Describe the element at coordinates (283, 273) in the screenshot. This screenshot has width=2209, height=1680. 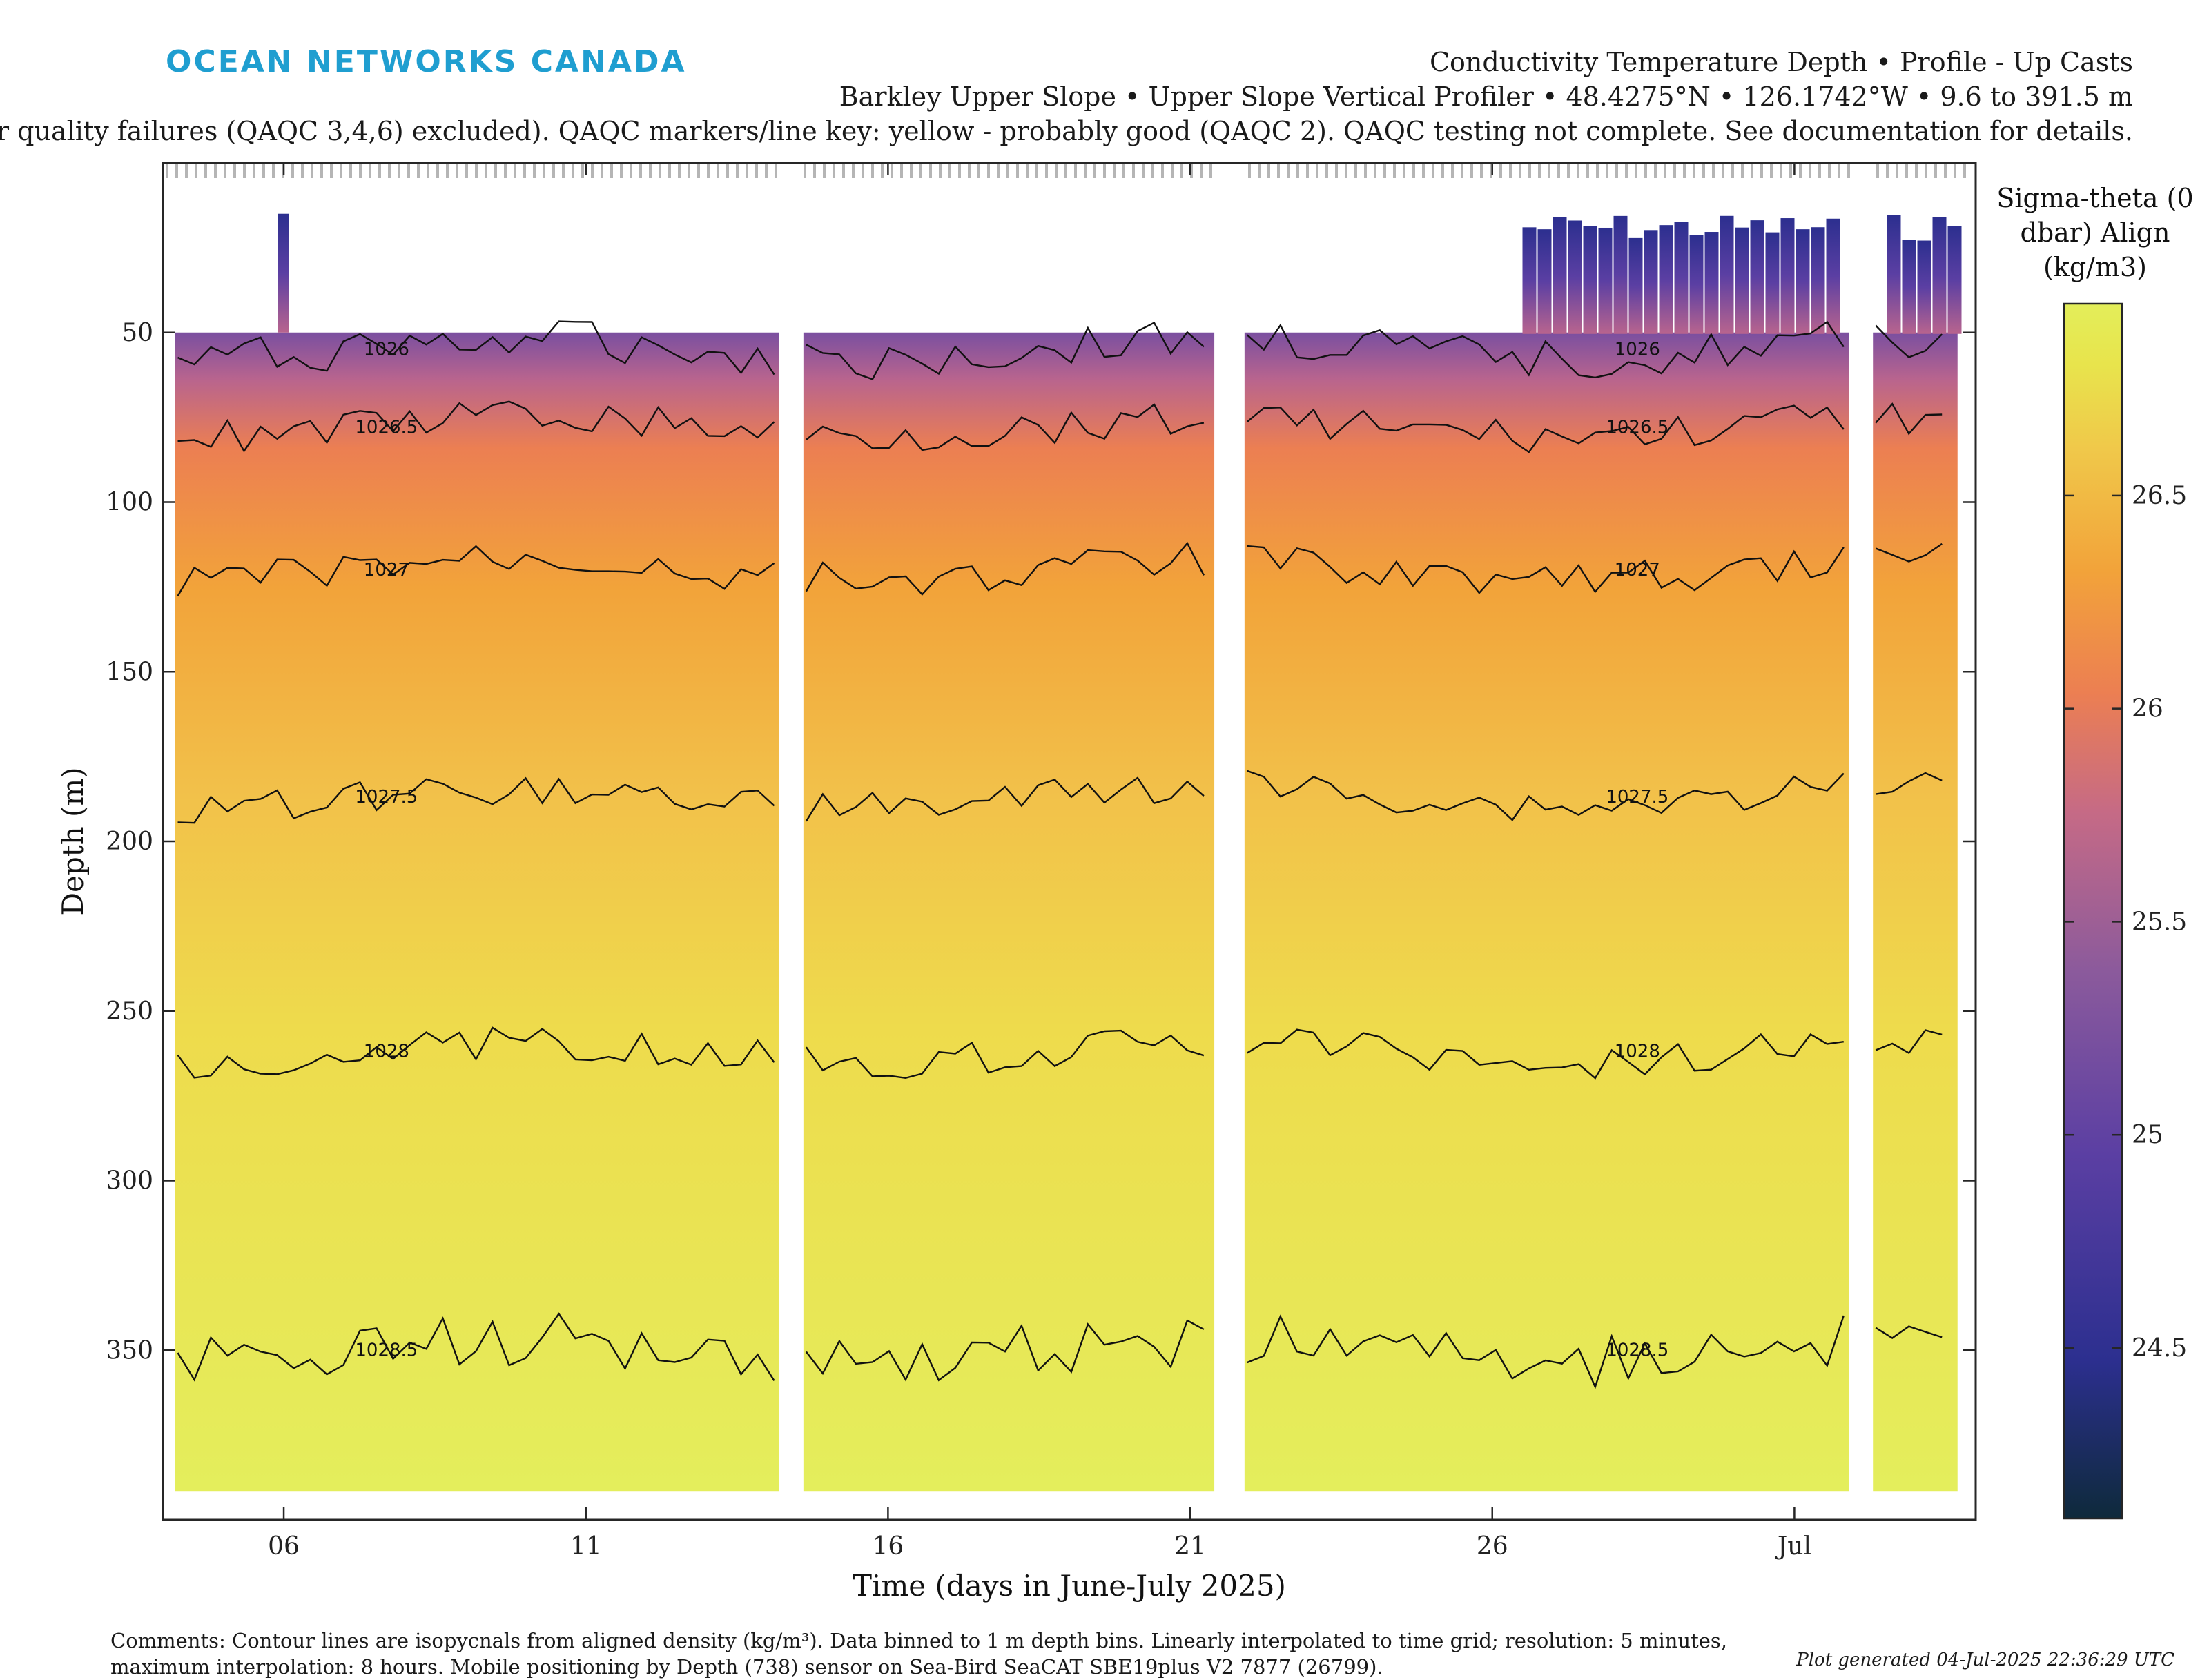
I see `shallow-profile-spike` at that location.